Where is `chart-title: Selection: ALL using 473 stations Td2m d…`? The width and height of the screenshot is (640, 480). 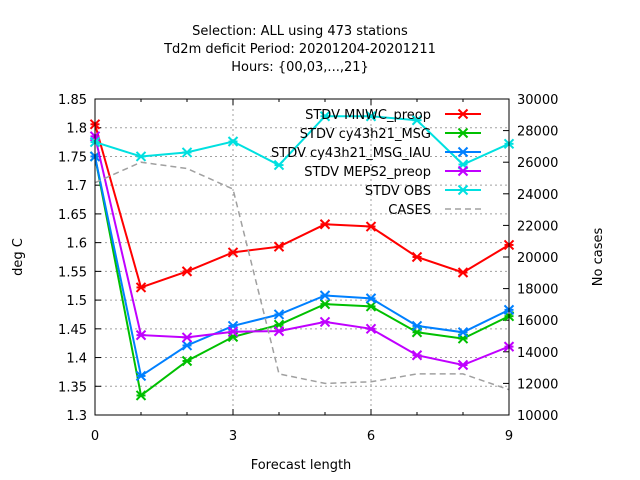 chart-title: Selection: ALL using 473 stations Td2m d… is located at coordinates (299, 49).